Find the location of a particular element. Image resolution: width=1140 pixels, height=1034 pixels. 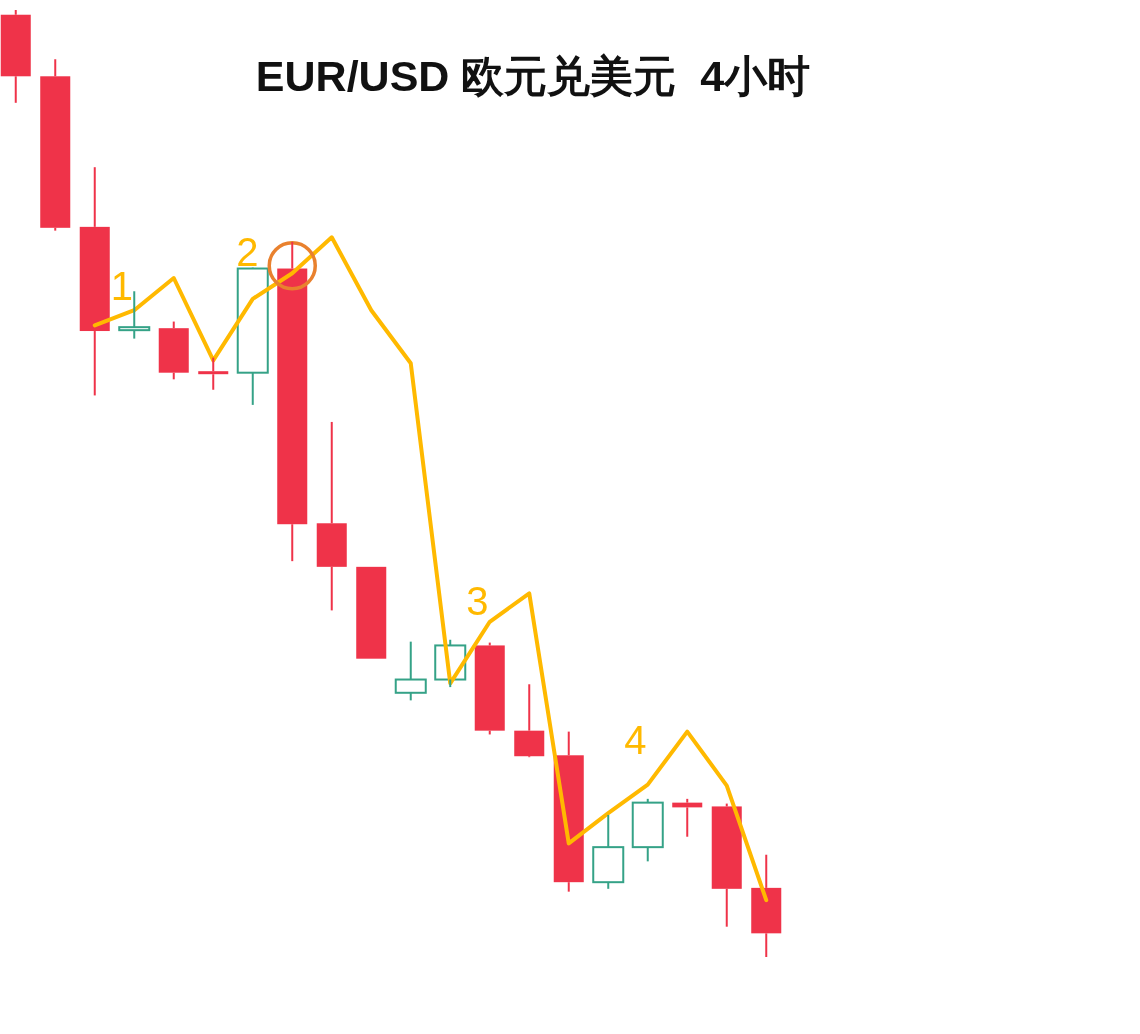

text: EUR/USD 欧元兑美元 4小时 is located at coordinates (533, 76).